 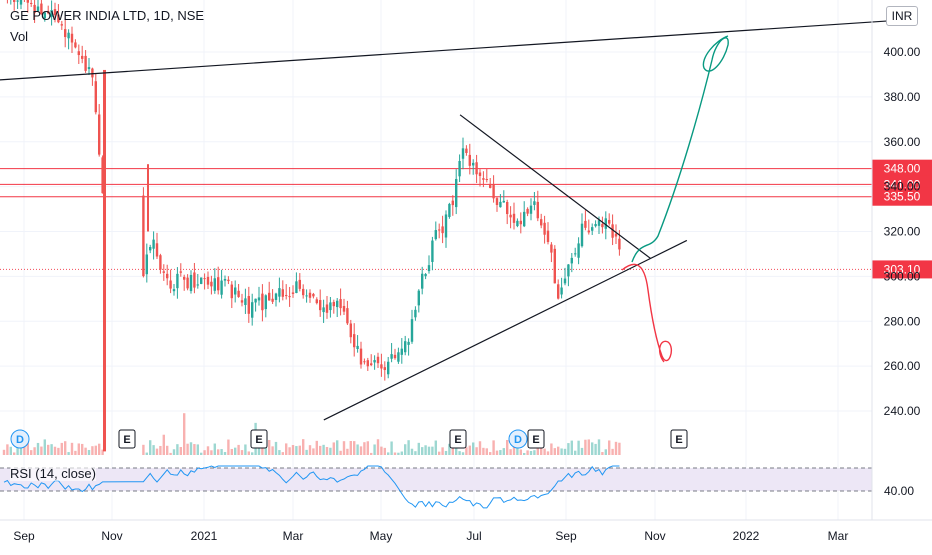 I want to click on price-label-text: 335.50, so click(x=902, y=197).